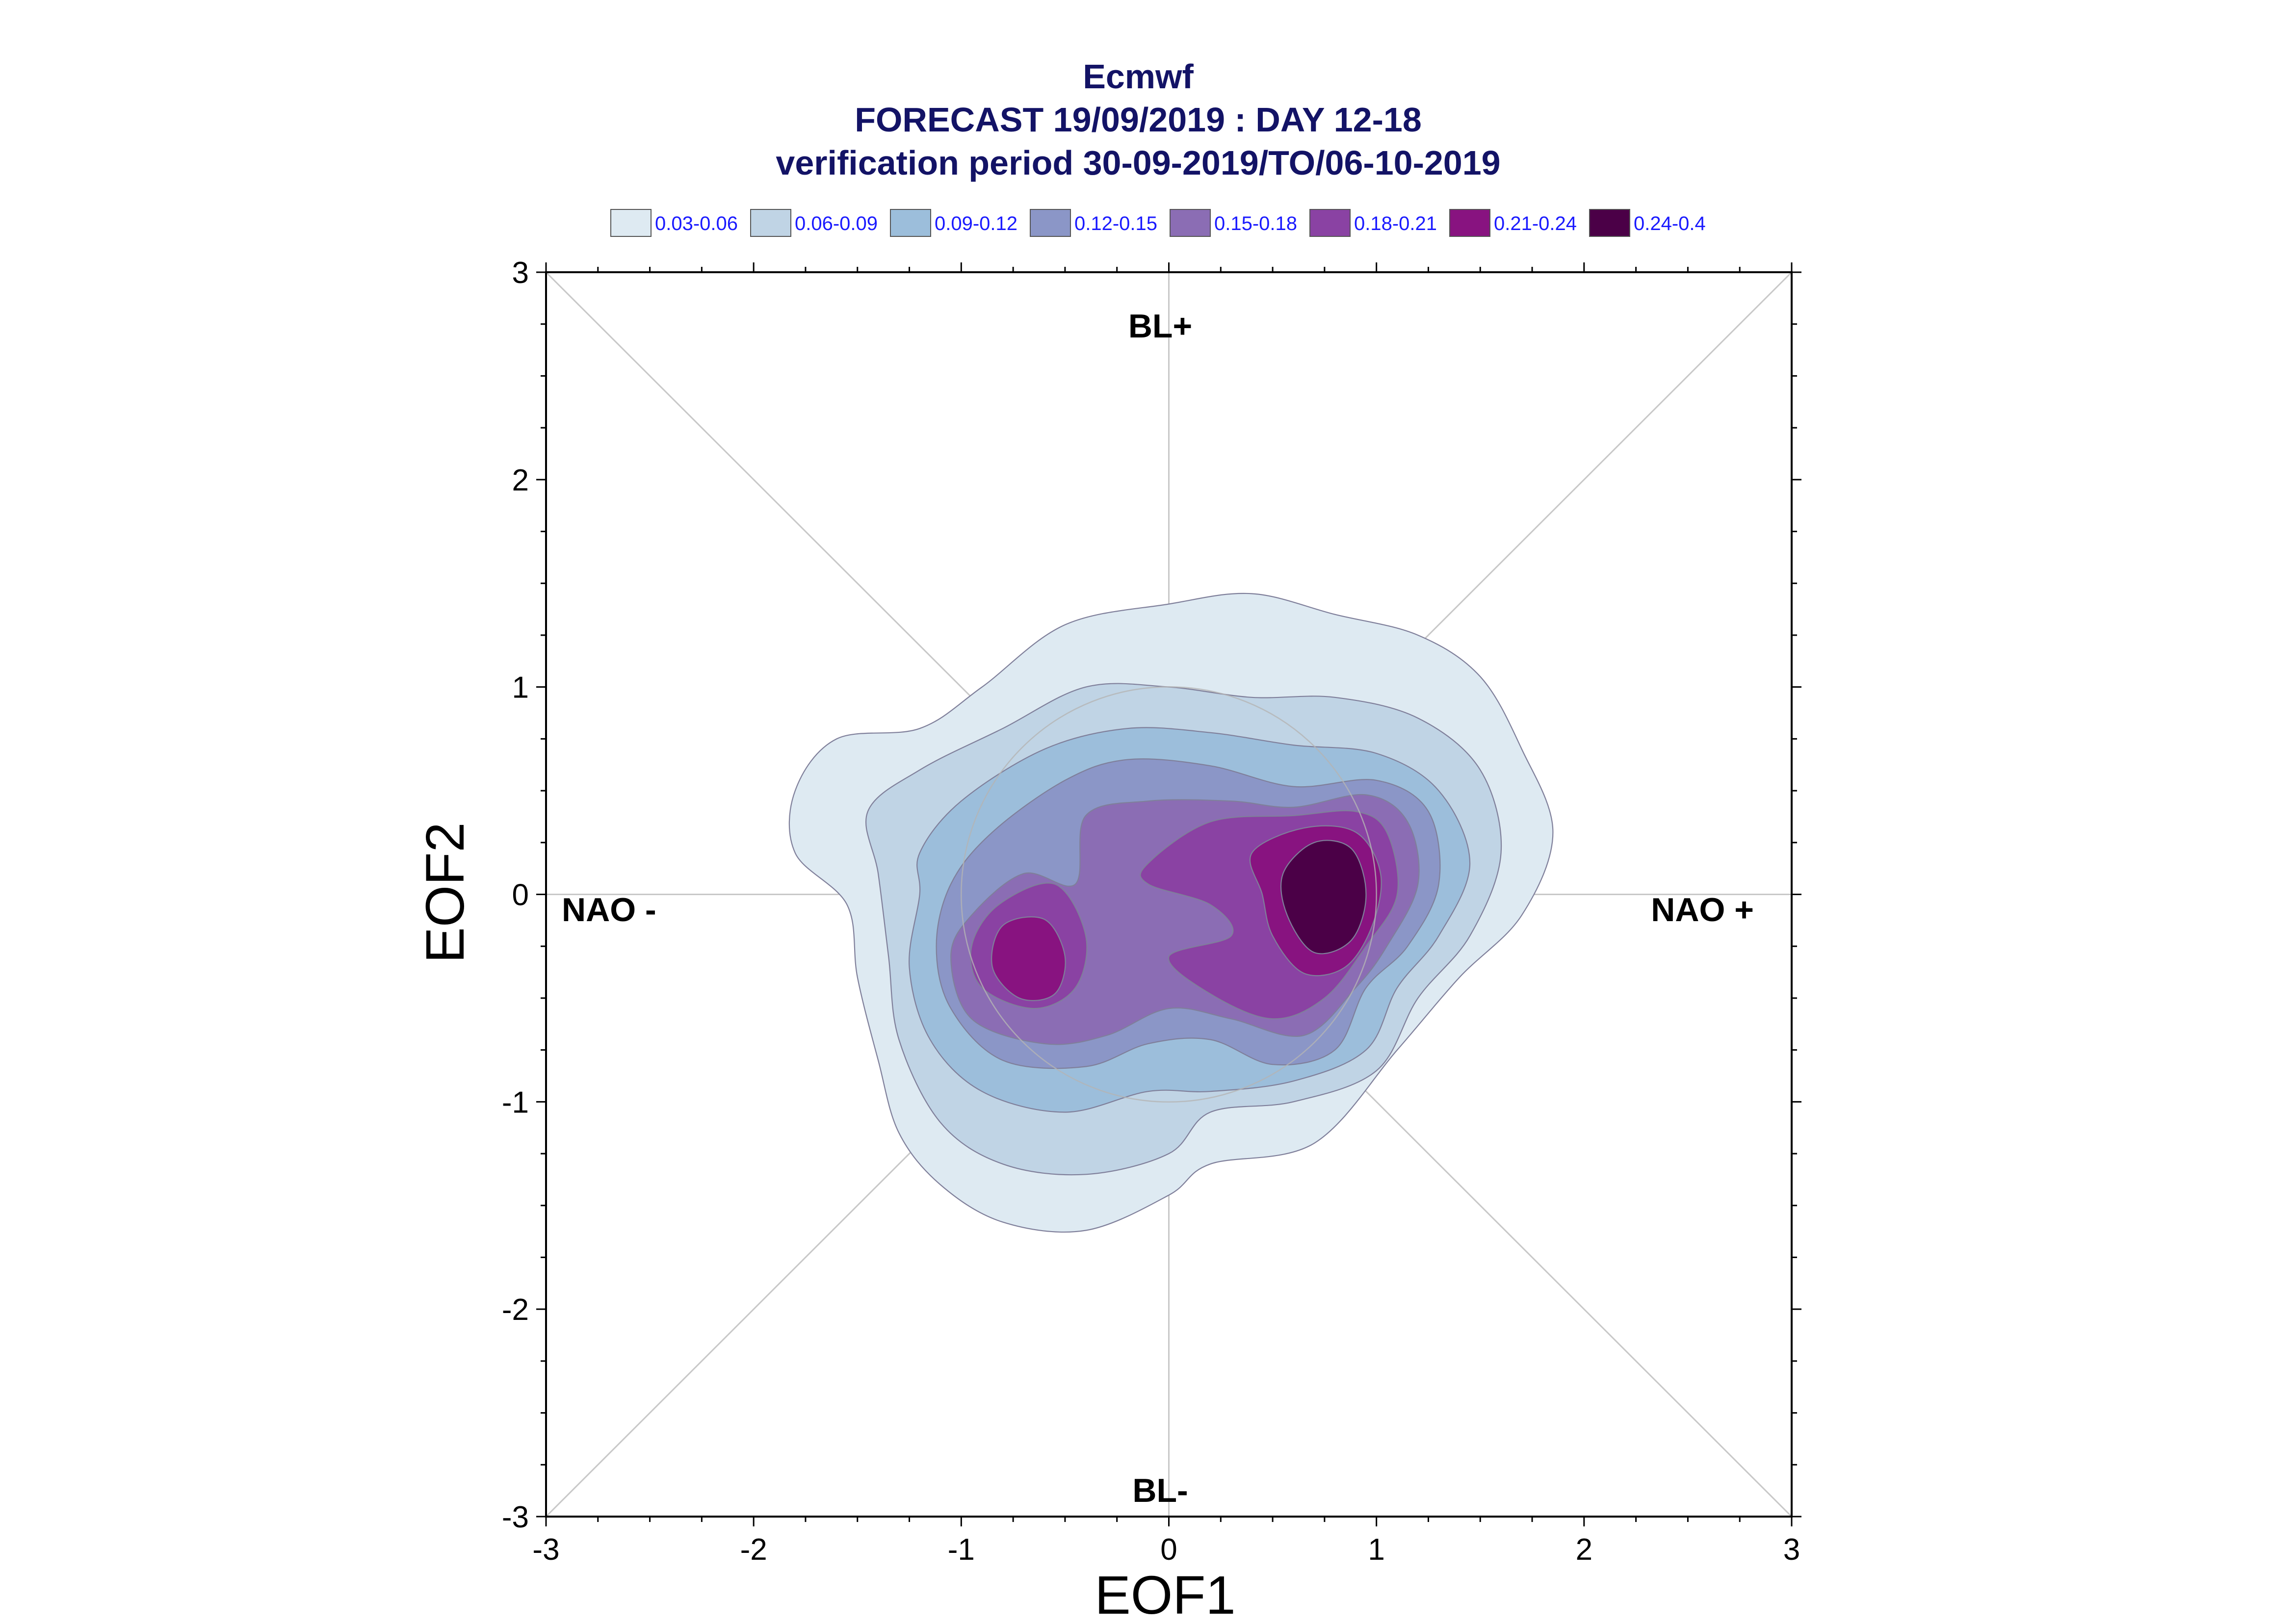 This screenshot has width=2295, height=1624. What do you see at coordinates (520, 273) in the screenshot?
I see `y-tick-label: 3` at bounding box center [520, 273].